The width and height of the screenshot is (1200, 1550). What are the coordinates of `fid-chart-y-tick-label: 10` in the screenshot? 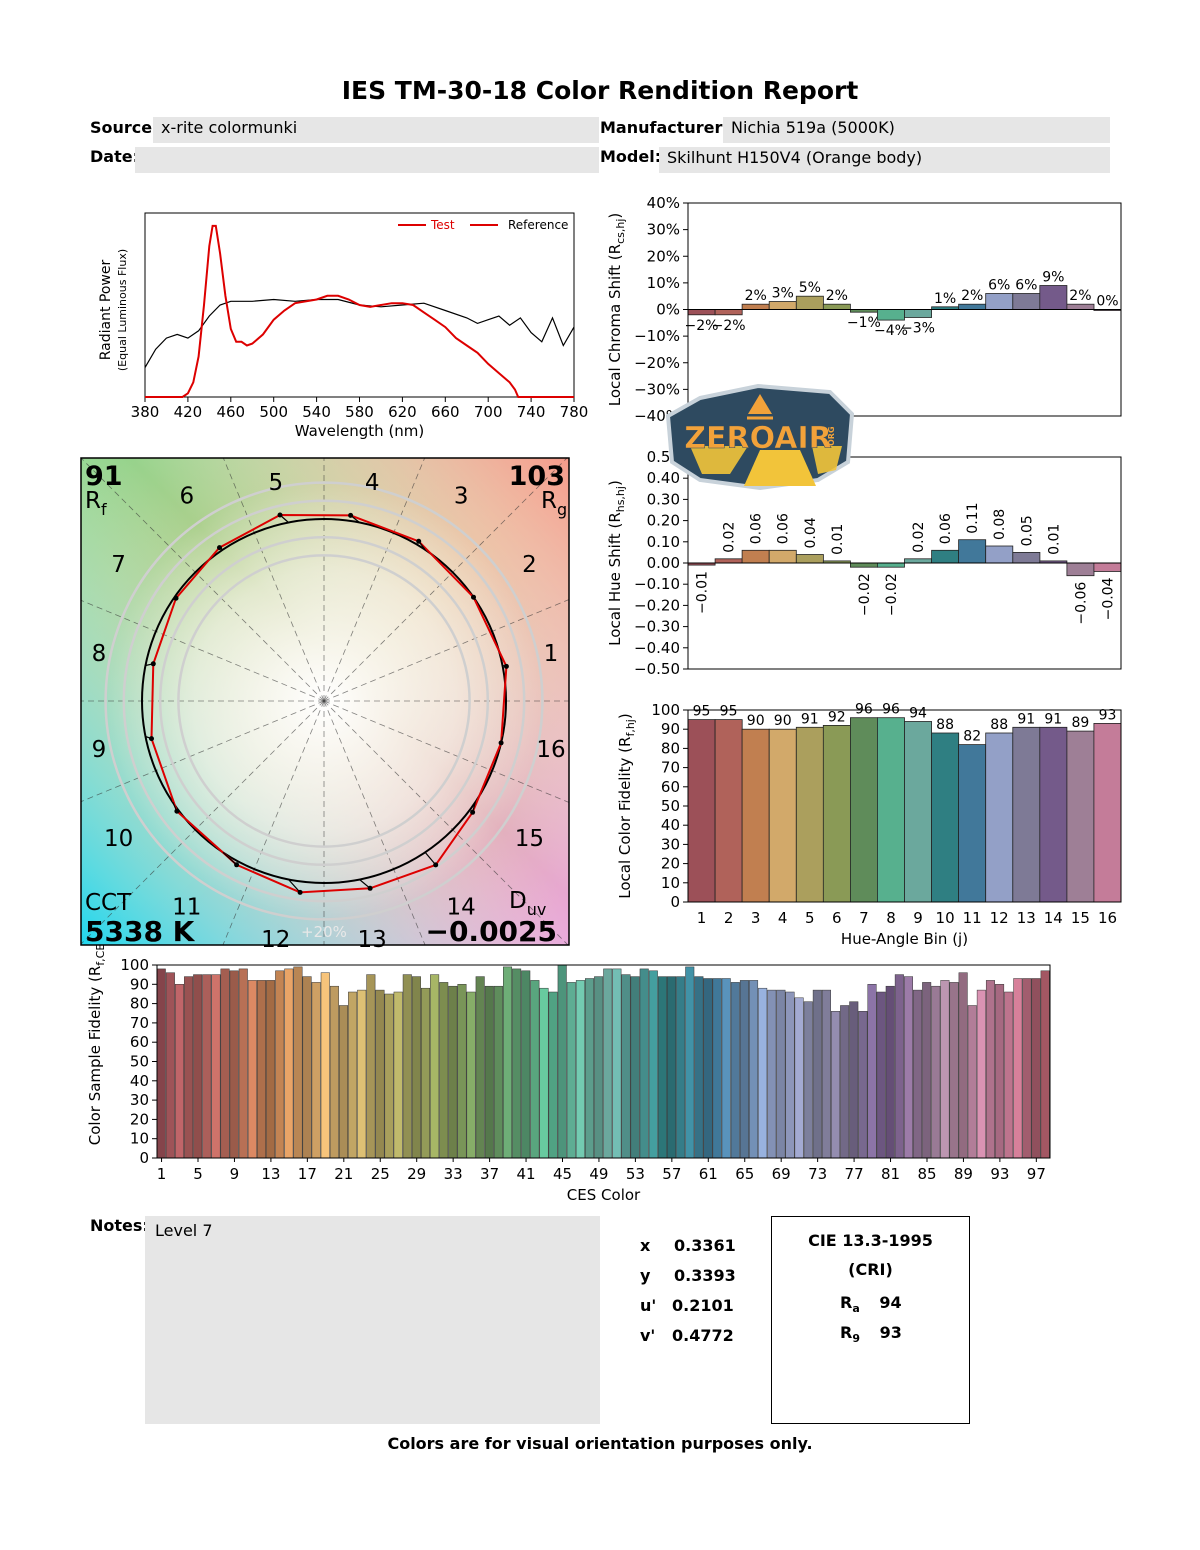 It's located at (670, 883).